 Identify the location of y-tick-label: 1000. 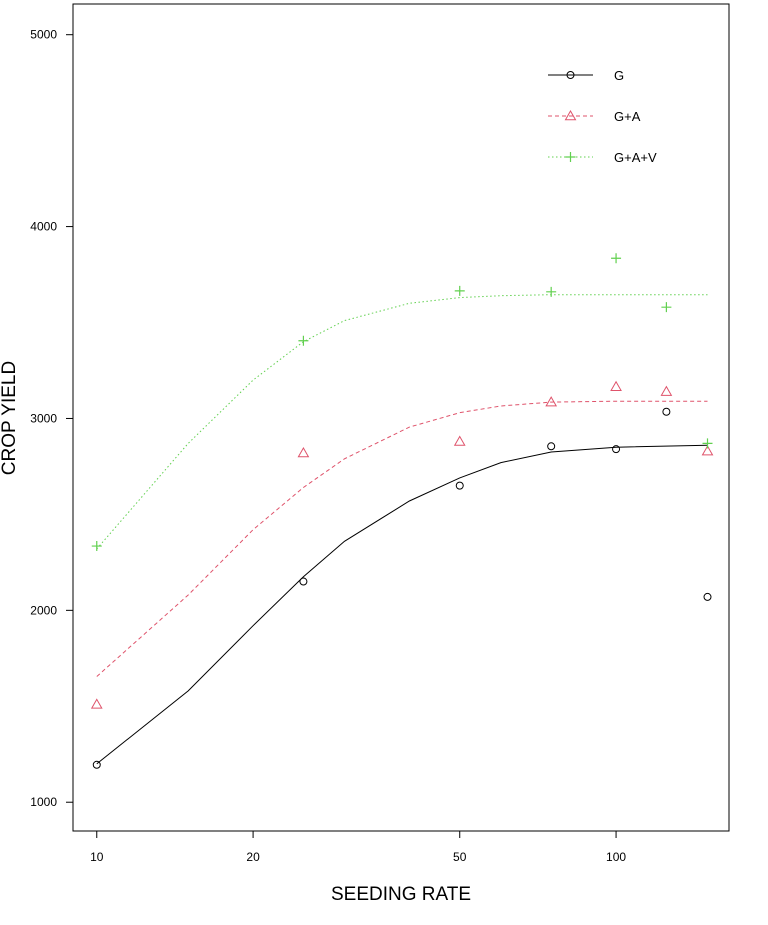
(43, 802).